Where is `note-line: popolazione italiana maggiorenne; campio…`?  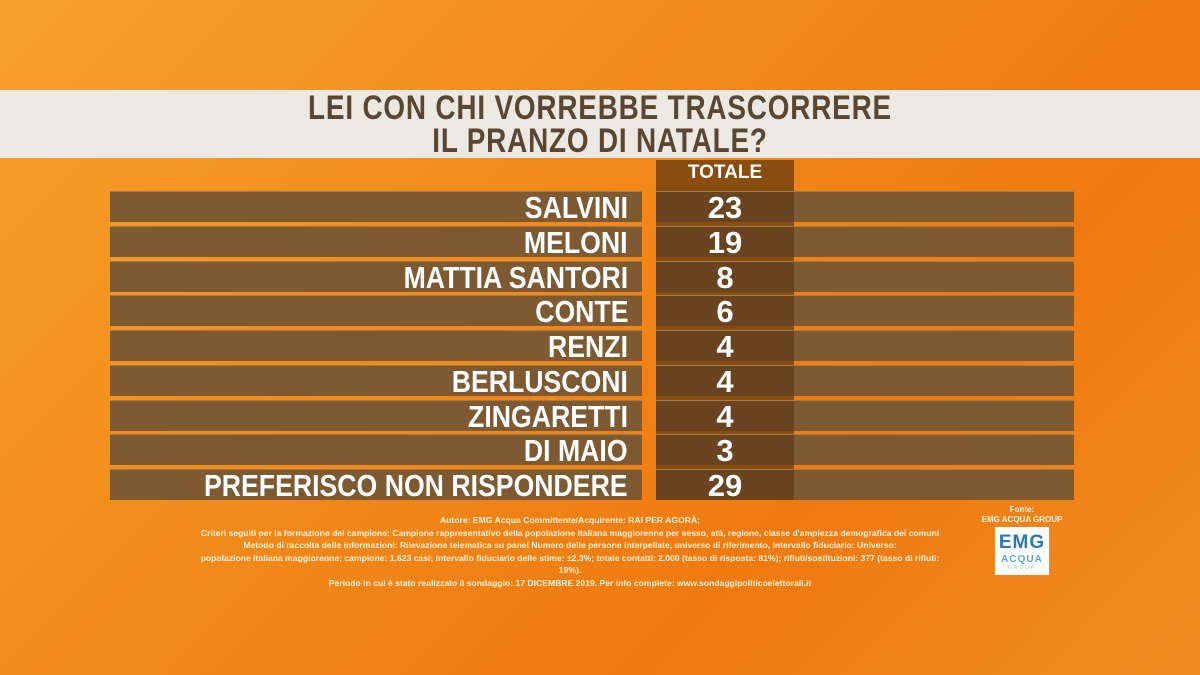 note-line: popolazione italiana maggiorenne; campio… is located at coordinates (570, 564).